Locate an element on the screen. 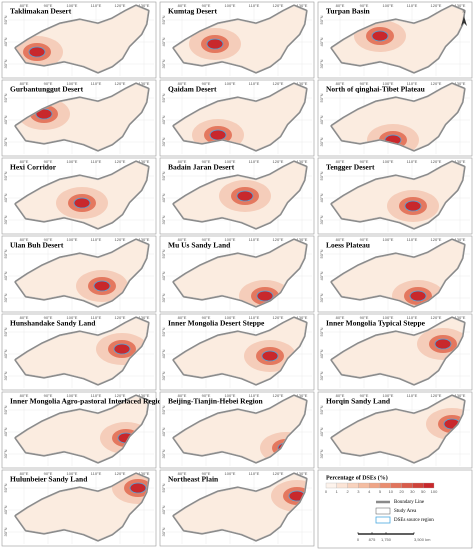  legend-tick: 10 is located at coordinates (391, 491).